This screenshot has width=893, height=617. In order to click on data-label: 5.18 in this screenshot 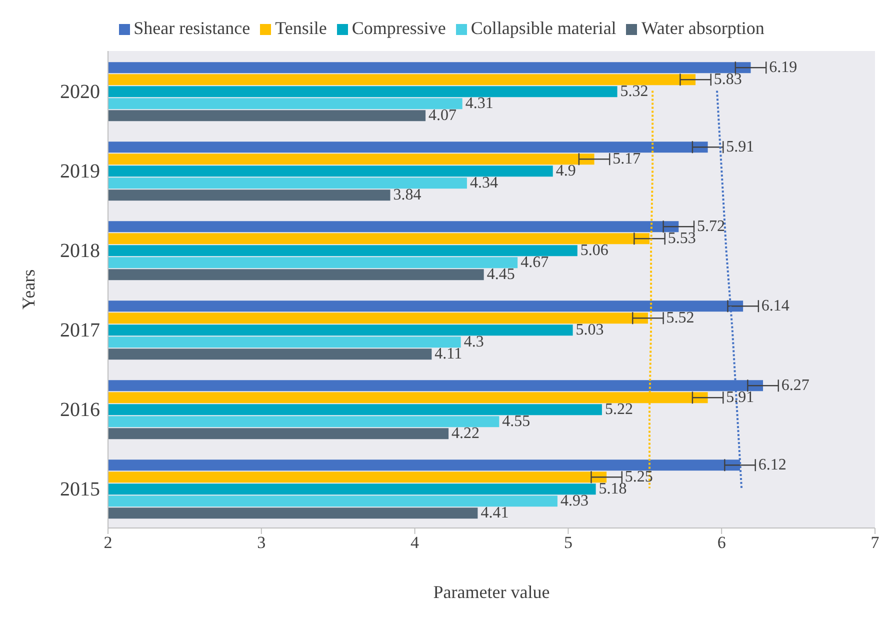, I will do `click(612, 489)`.